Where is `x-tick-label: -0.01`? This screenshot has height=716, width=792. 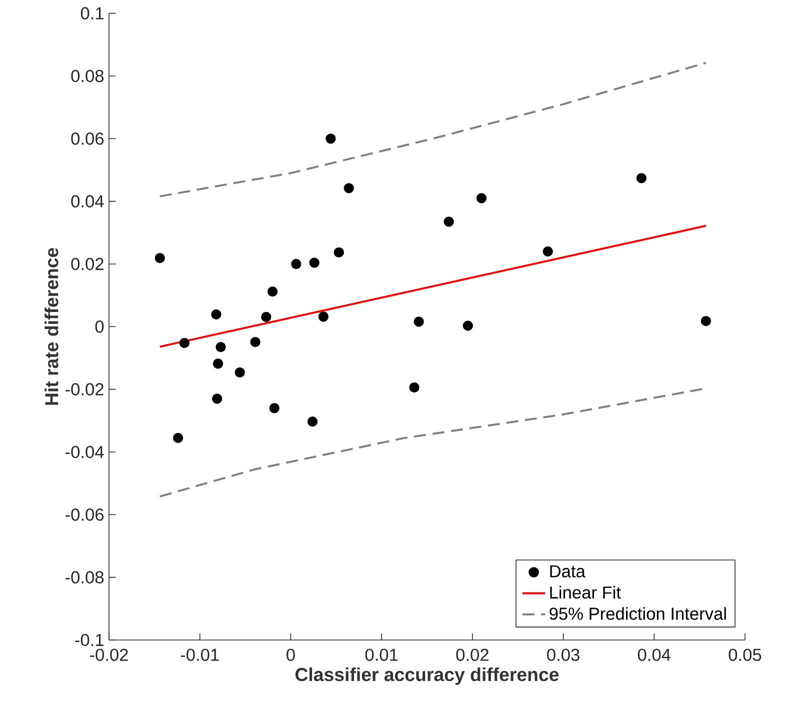
x-tick-label: -0.01 is located at coordinates (199, 654).